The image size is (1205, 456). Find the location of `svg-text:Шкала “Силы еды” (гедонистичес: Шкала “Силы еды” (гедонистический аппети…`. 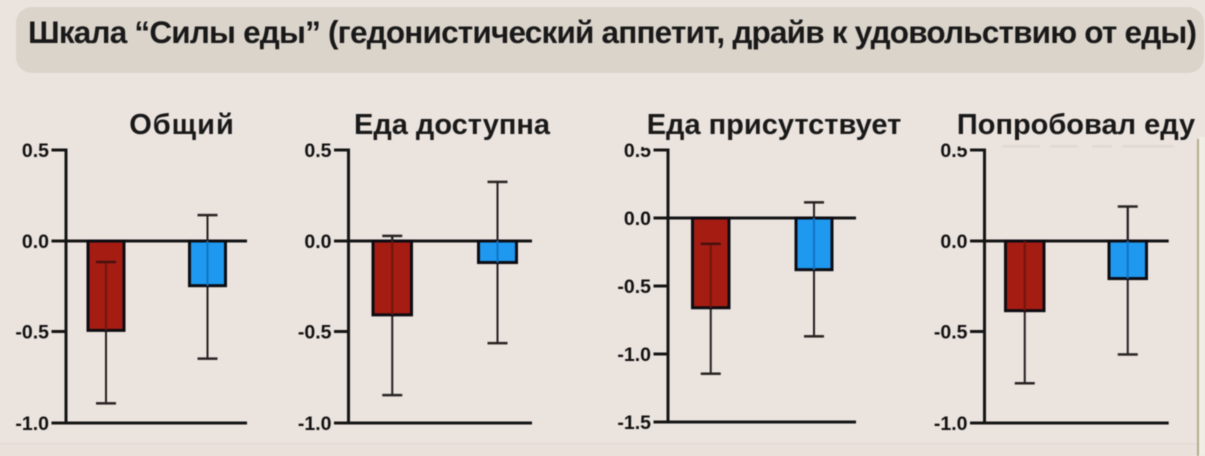

svg-text:Шкала “Силы еды” (гедонистичес: Шкала “Силы еды” (гедонистический аппети… is located at coordinates (612, 32).